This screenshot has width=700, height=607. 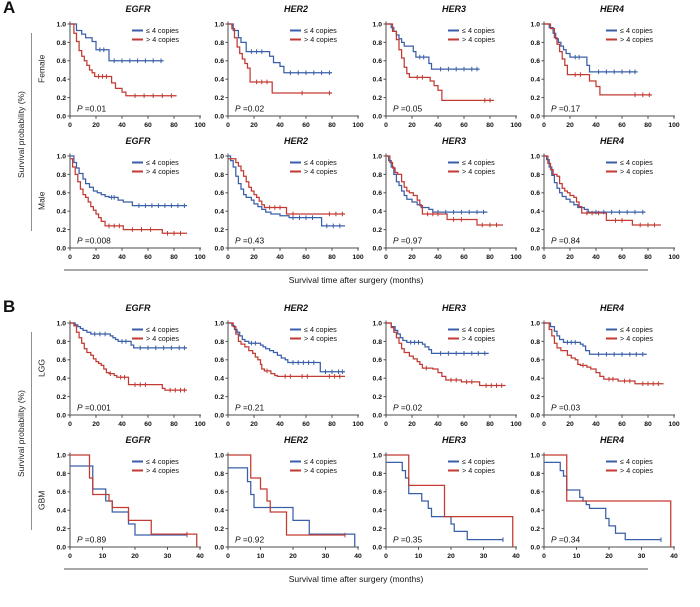 What do you see at coordinates (41, 201) in the screenshot?
I see `row-label: Male` at bounding box center [41, 201].